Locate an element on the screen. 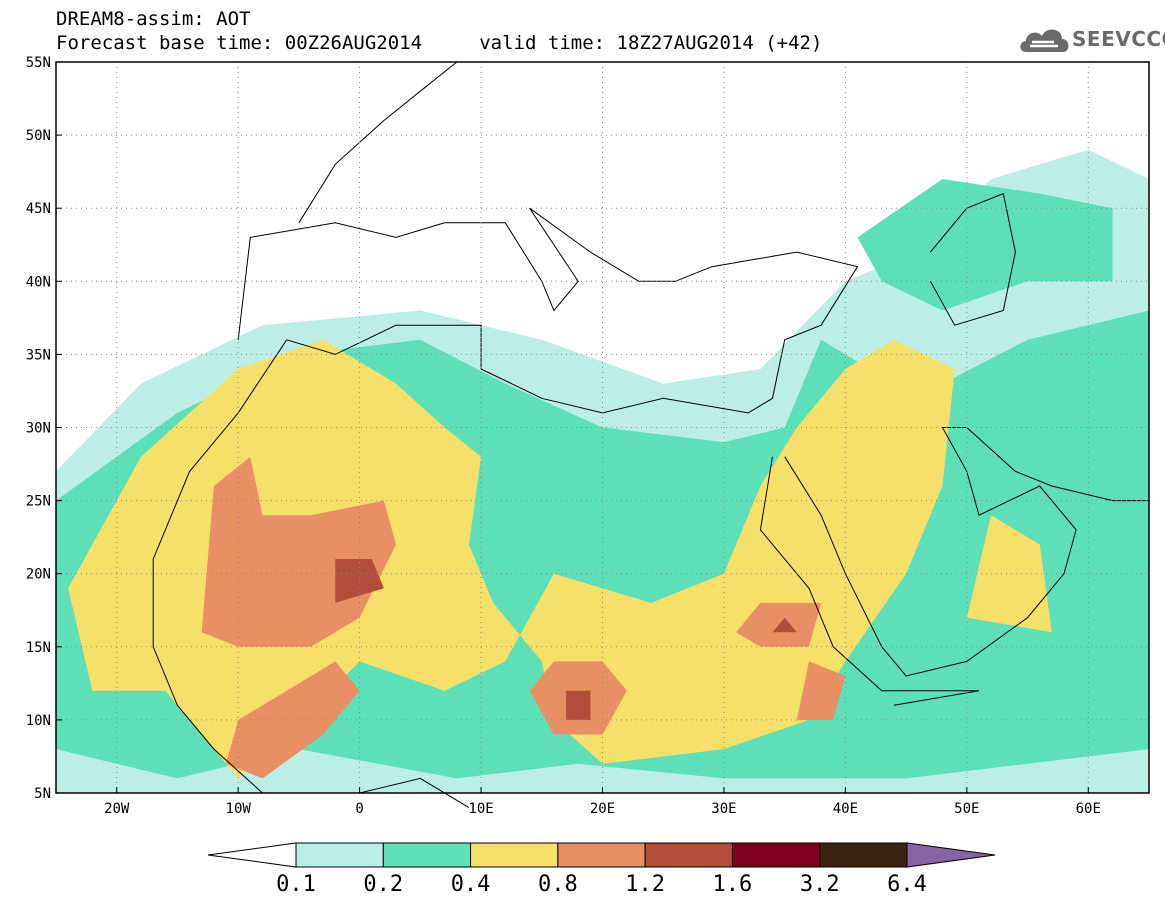 The height and width of the screenshot is (905, 1165). logo-text: SEEVCCC is located at coordinates (1118, 39).